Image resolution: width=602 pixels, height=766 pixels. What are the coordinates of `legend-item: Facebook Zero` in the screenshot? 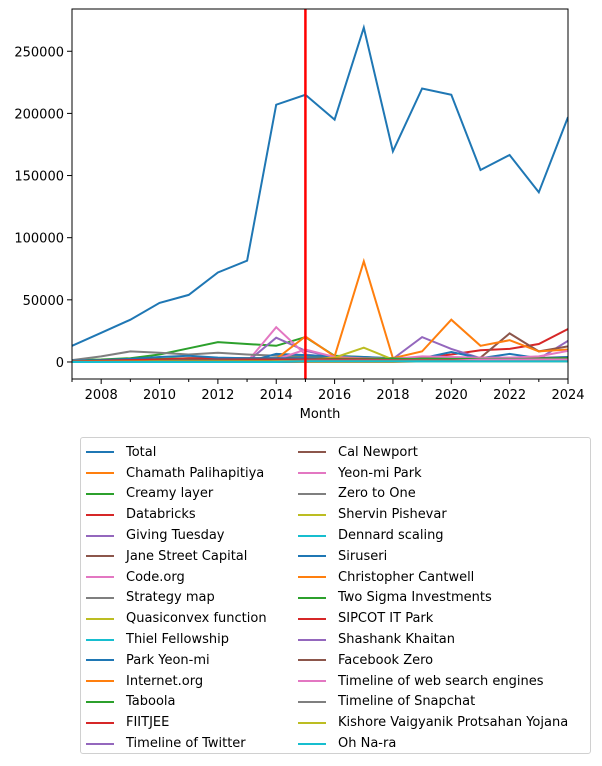 It's located at (430, 660).